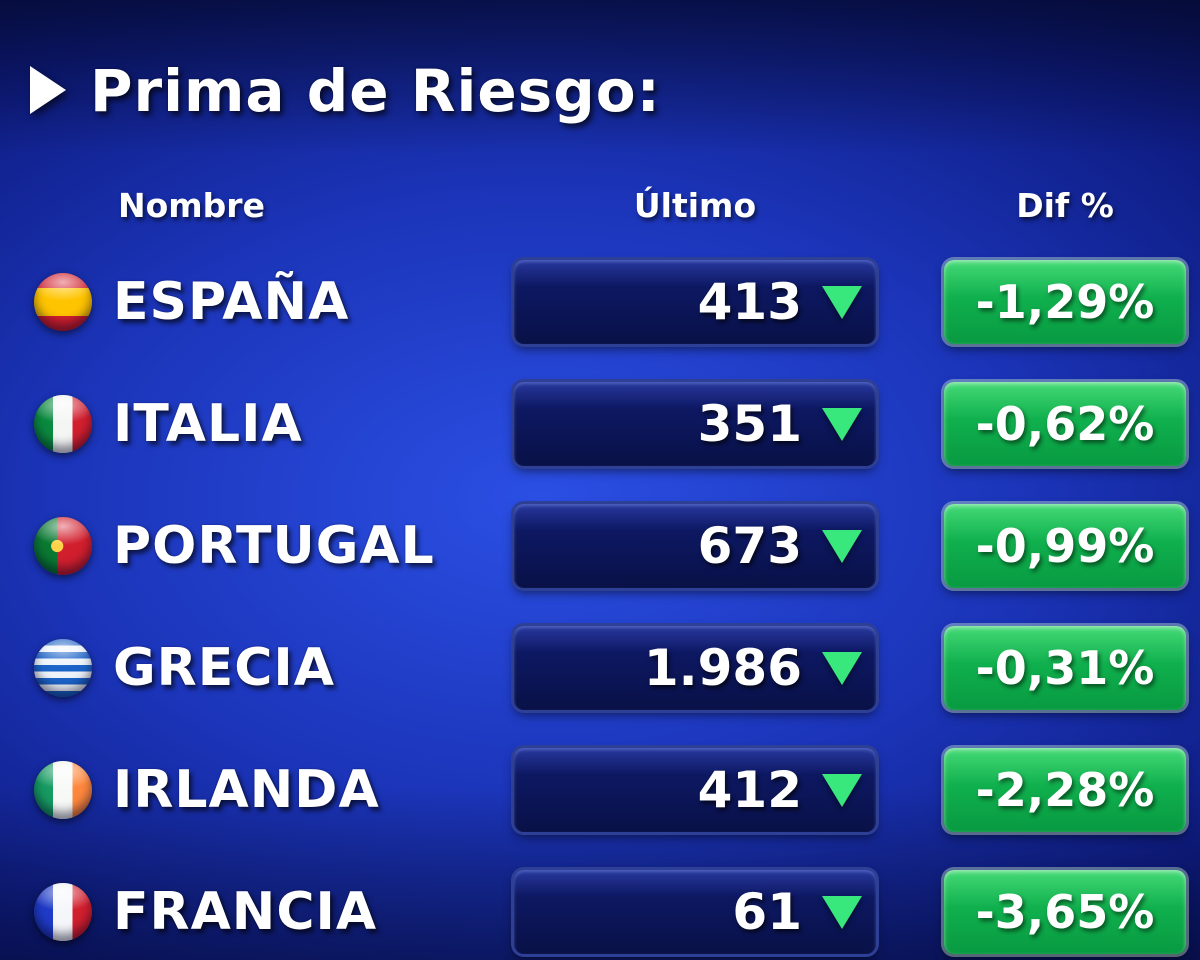  Describe the element at coordinates (749, 302) in the screenshot. I see `last-value: 413` at that location.